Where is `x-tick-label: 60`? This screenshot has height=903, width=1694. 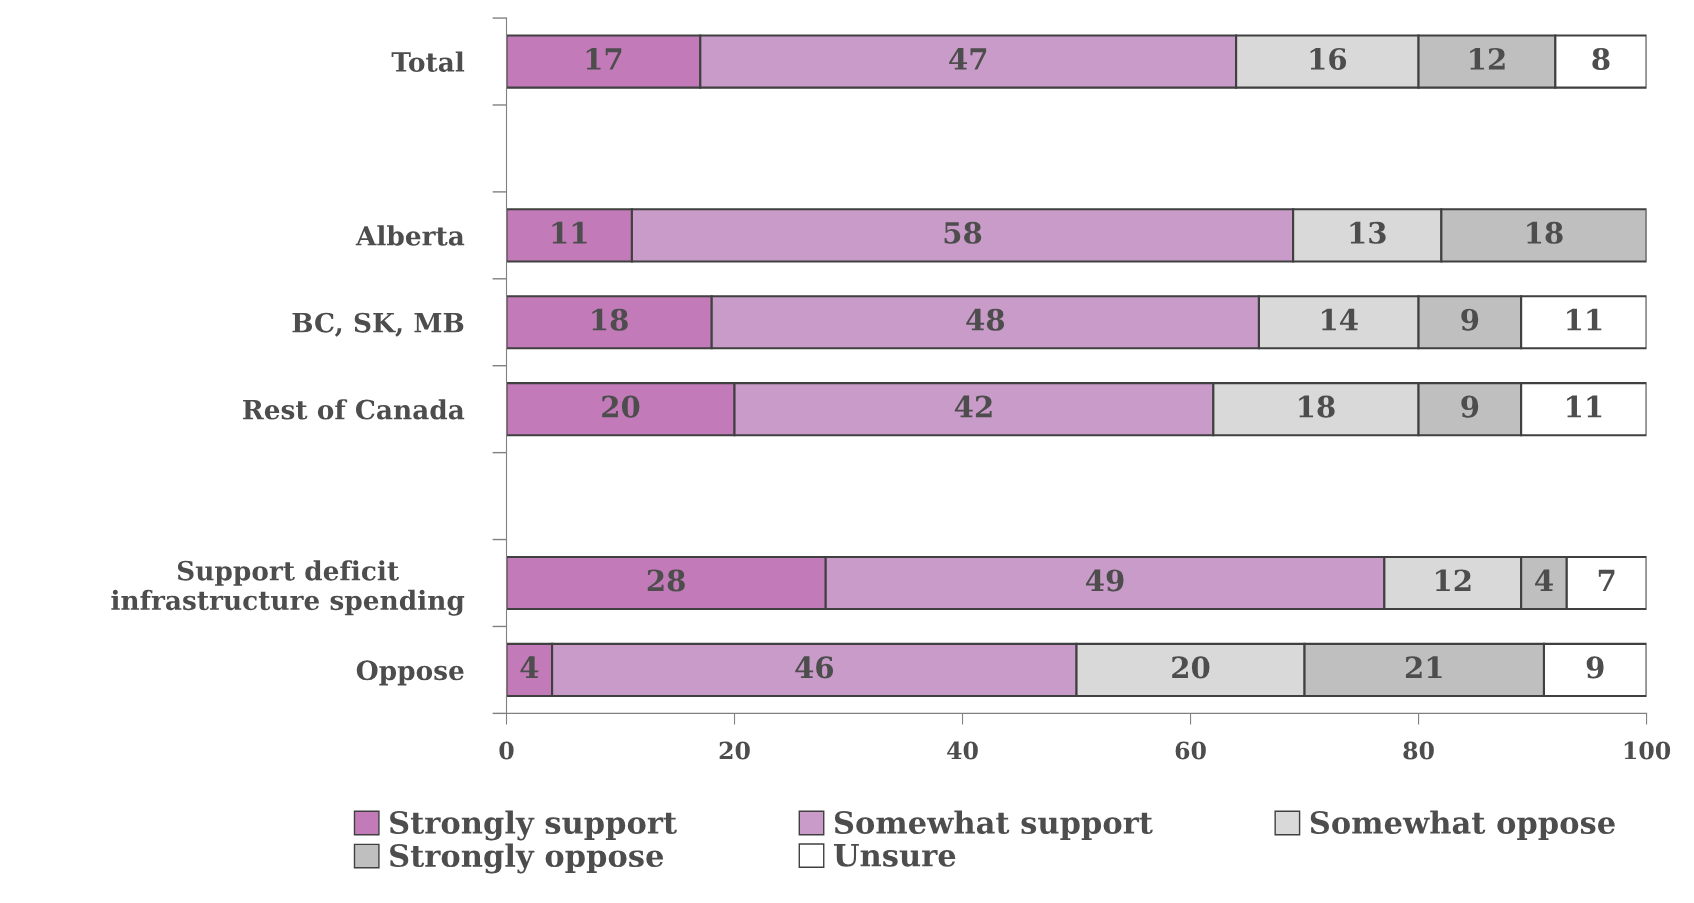
x-tick-label: 60 is located at coordinates (1190, 750).